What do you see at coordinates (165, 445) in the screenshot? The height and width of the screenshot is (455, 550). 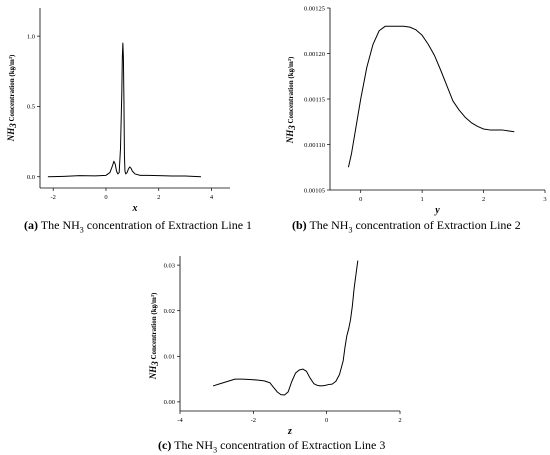 I see `caption-c-letter: (c)` at bounding box center [165, 445].